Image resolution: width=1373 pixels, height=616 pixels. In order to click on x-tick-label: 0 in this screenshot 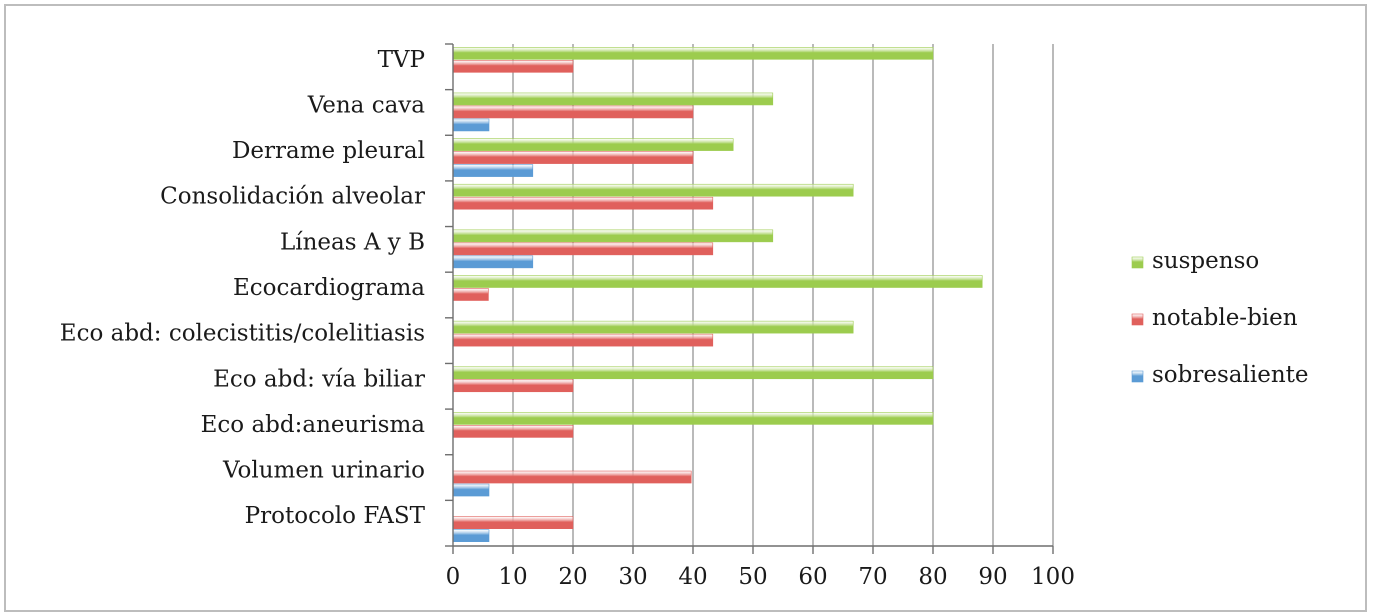, I will do `click(453, 577)`.